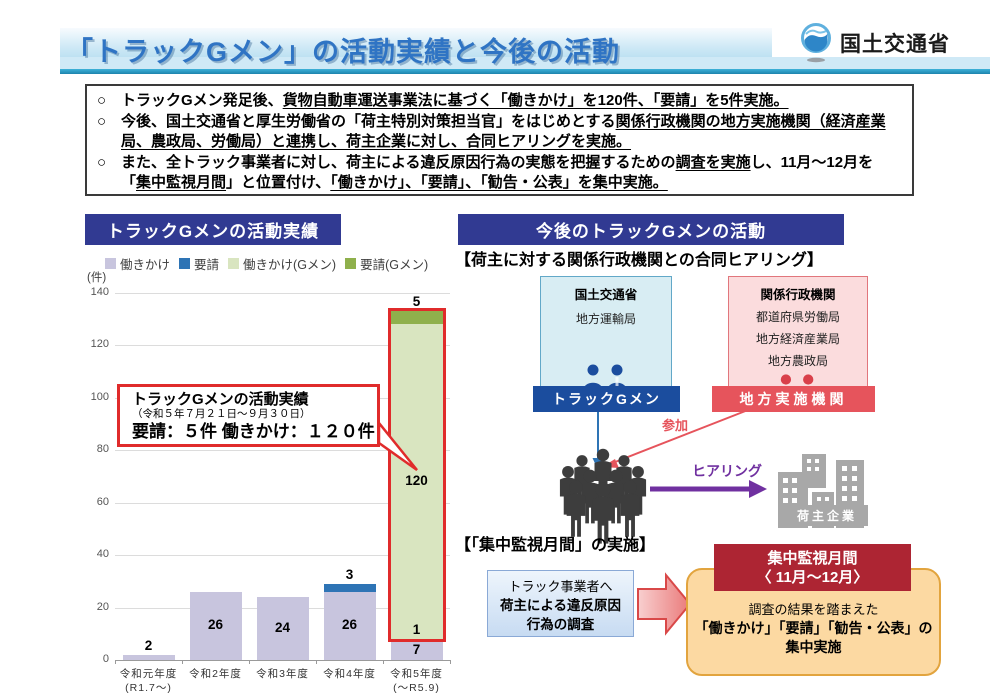  Describe the element at coordinates (199, 263) in the screenshot. I see `legend-item: 要請` at that location.